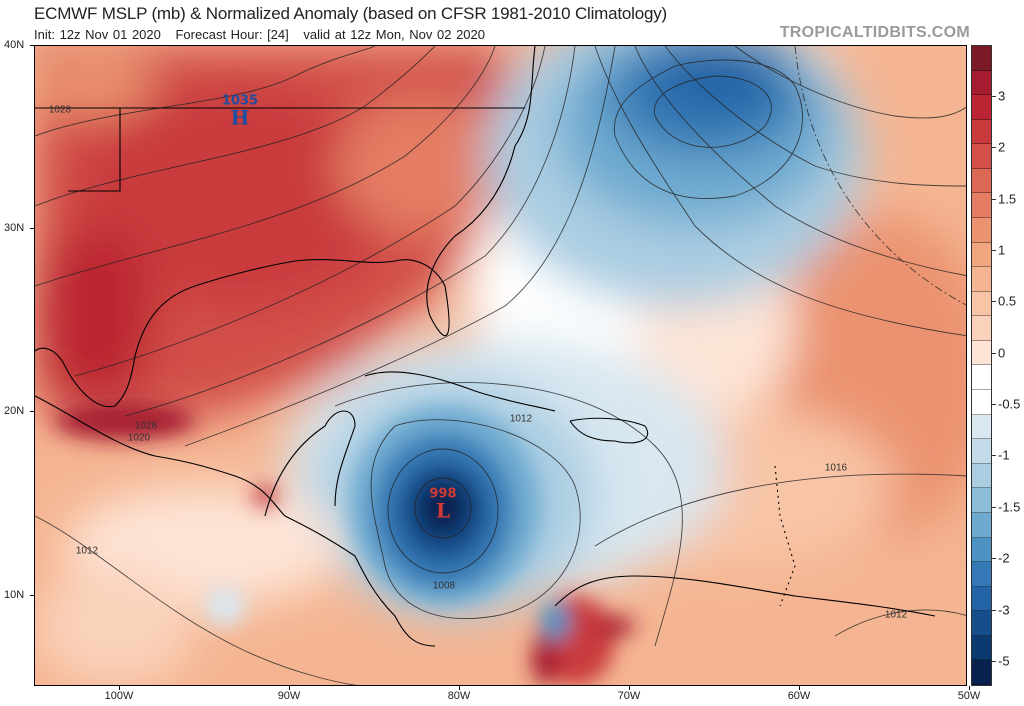  I want to click on high-pressure-center: 1035 H, so click(240, 111).